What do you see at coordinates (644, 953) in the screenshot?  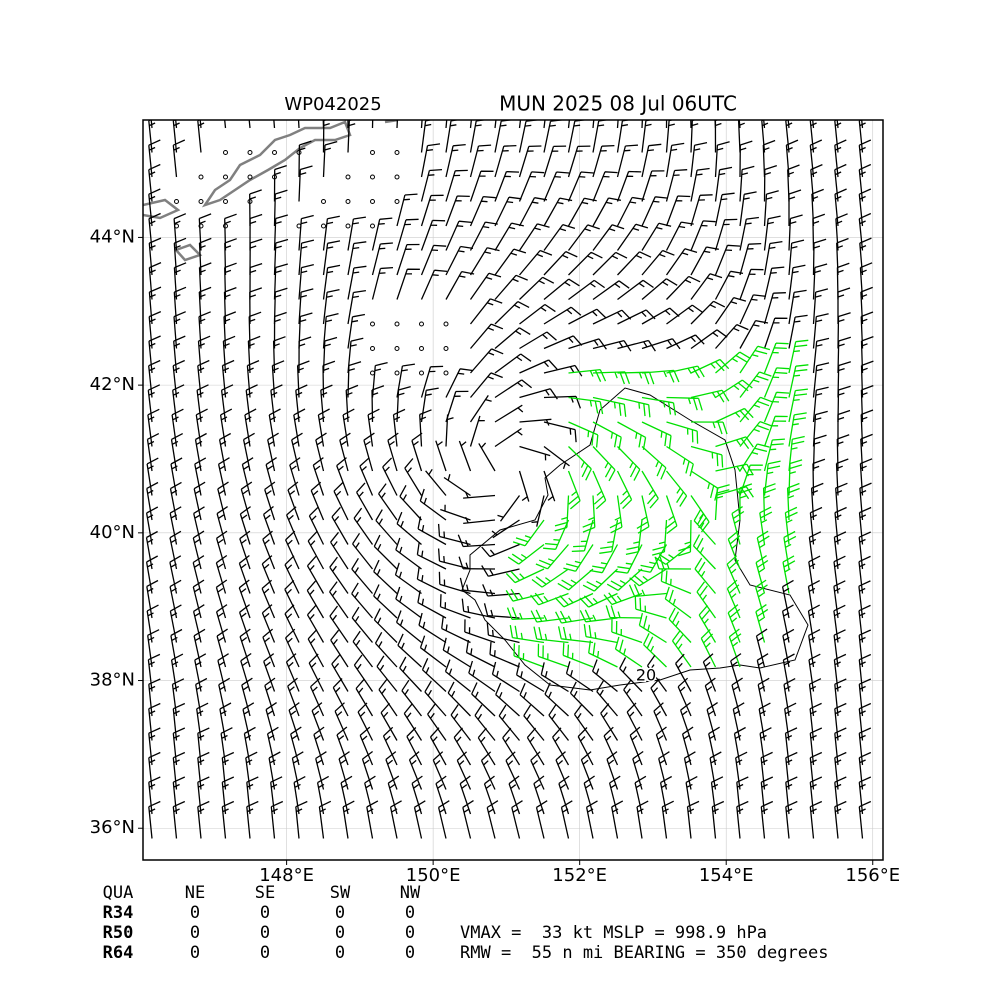 I see `stats-line: RMW = 55 n mi BEARING = 350 degrees` at bounding box center [644, 953].